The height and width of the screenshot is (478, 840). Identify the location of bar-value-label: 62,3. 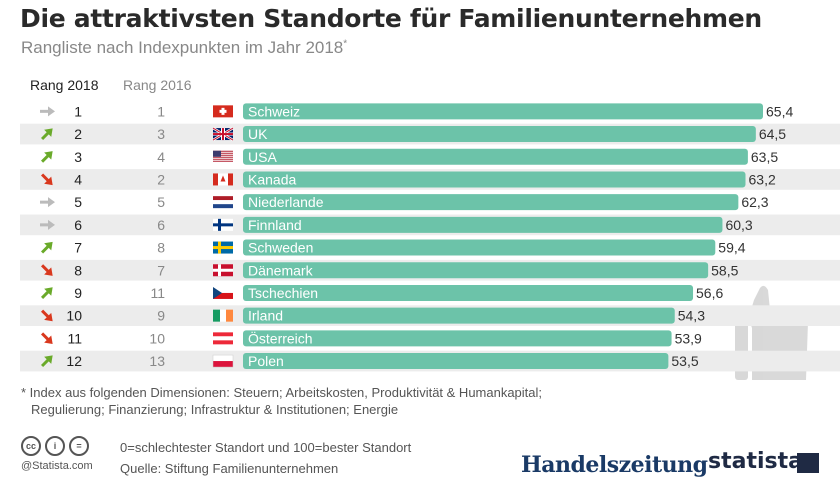
(754, 202).